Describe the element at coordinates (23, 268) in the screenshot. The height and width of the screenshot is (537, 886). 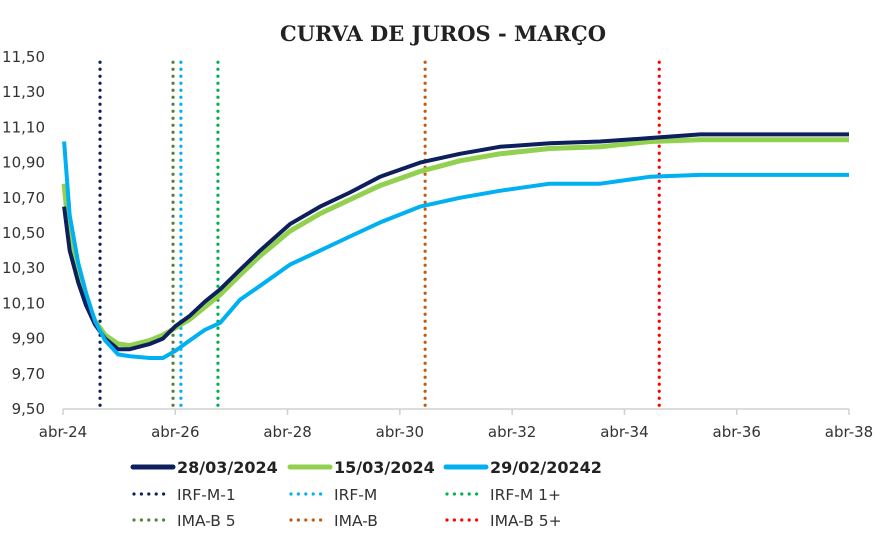
I see `y-tick-label: 10,30` at that location.